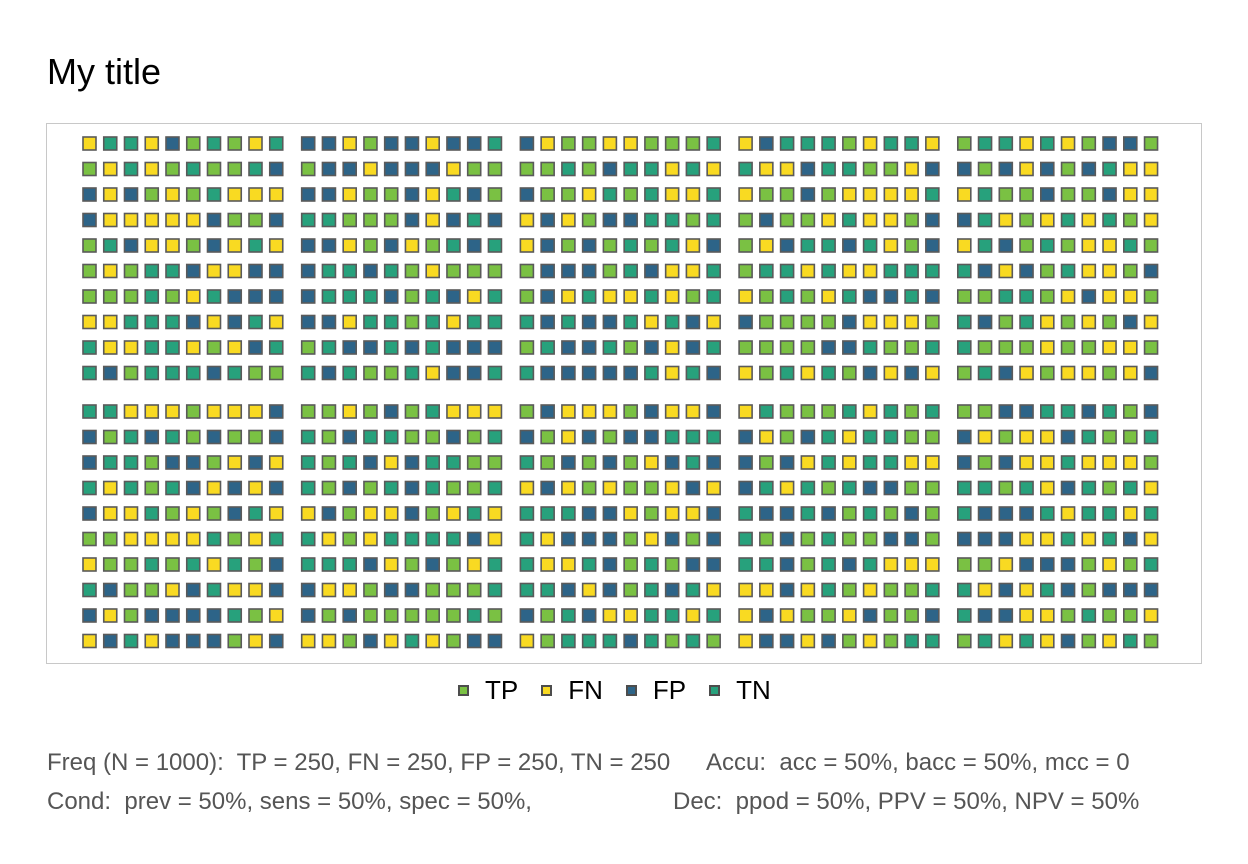 This screenshot has height=864, width=1248. I want to click on summary-accu: Accu: acc = 50%, bacc = 50%, mcc = 0, so click(918, 762).